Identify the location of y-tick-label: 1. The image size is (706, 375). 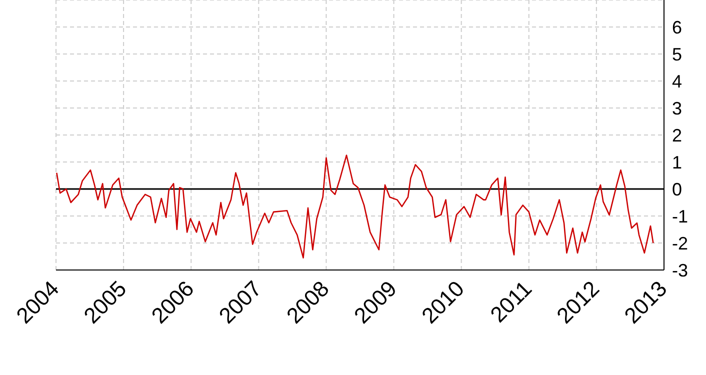
(677, 162).